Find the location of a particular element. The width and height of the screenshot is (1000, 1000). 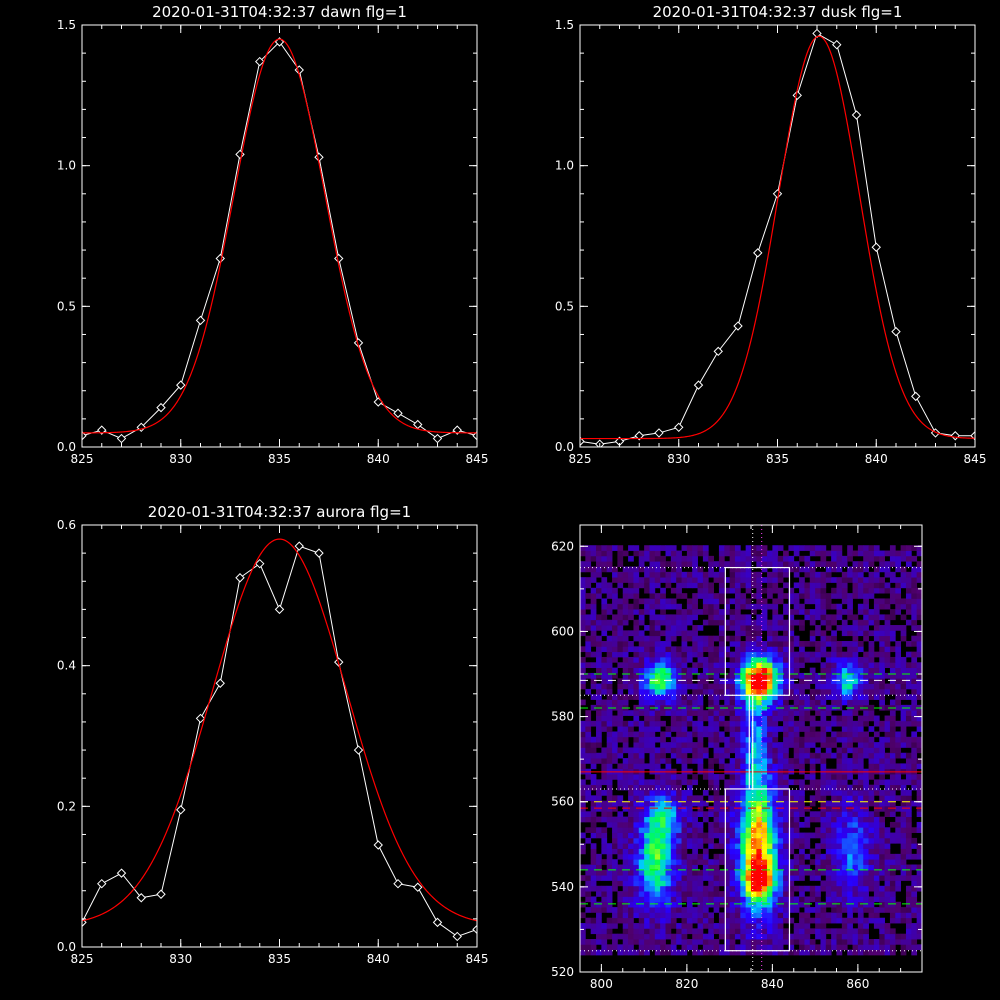

data-point is located at coordinates (279, 609).